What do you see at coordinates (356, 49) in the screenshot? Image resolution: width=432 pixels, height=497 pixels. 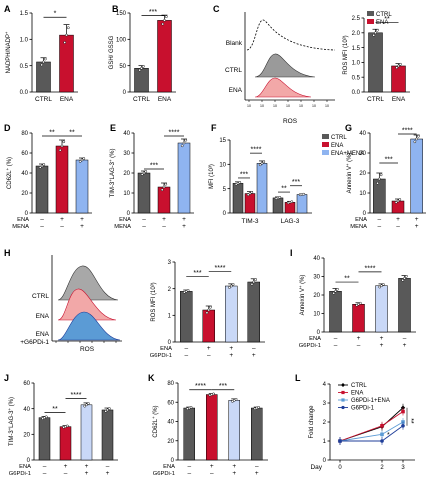 I see `y-tick-label: 1.5` at bounding box center [356, 49].